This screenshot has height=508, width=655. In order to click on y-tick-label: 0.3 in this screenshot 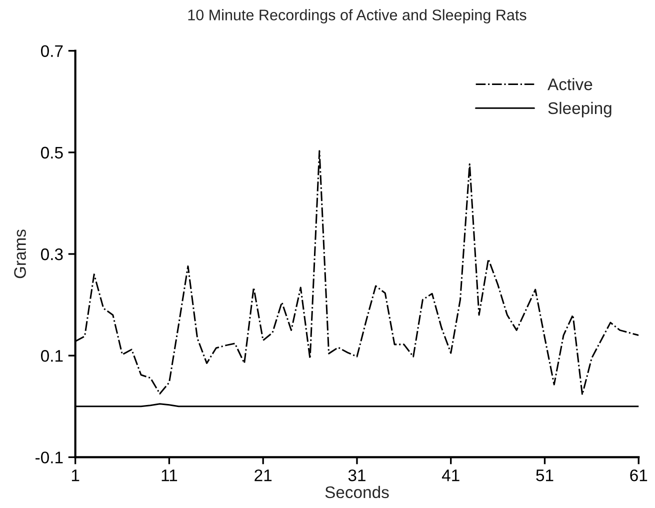, I will do `click(52, 254)`.